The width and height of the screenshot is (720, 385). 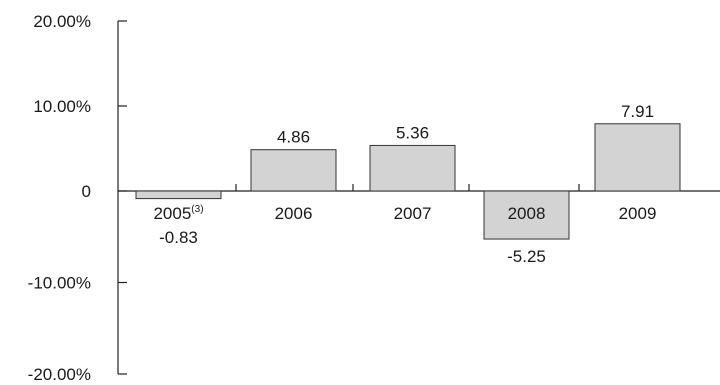 I want to click on y-tick-label: 0, so click(x=86, y=191).